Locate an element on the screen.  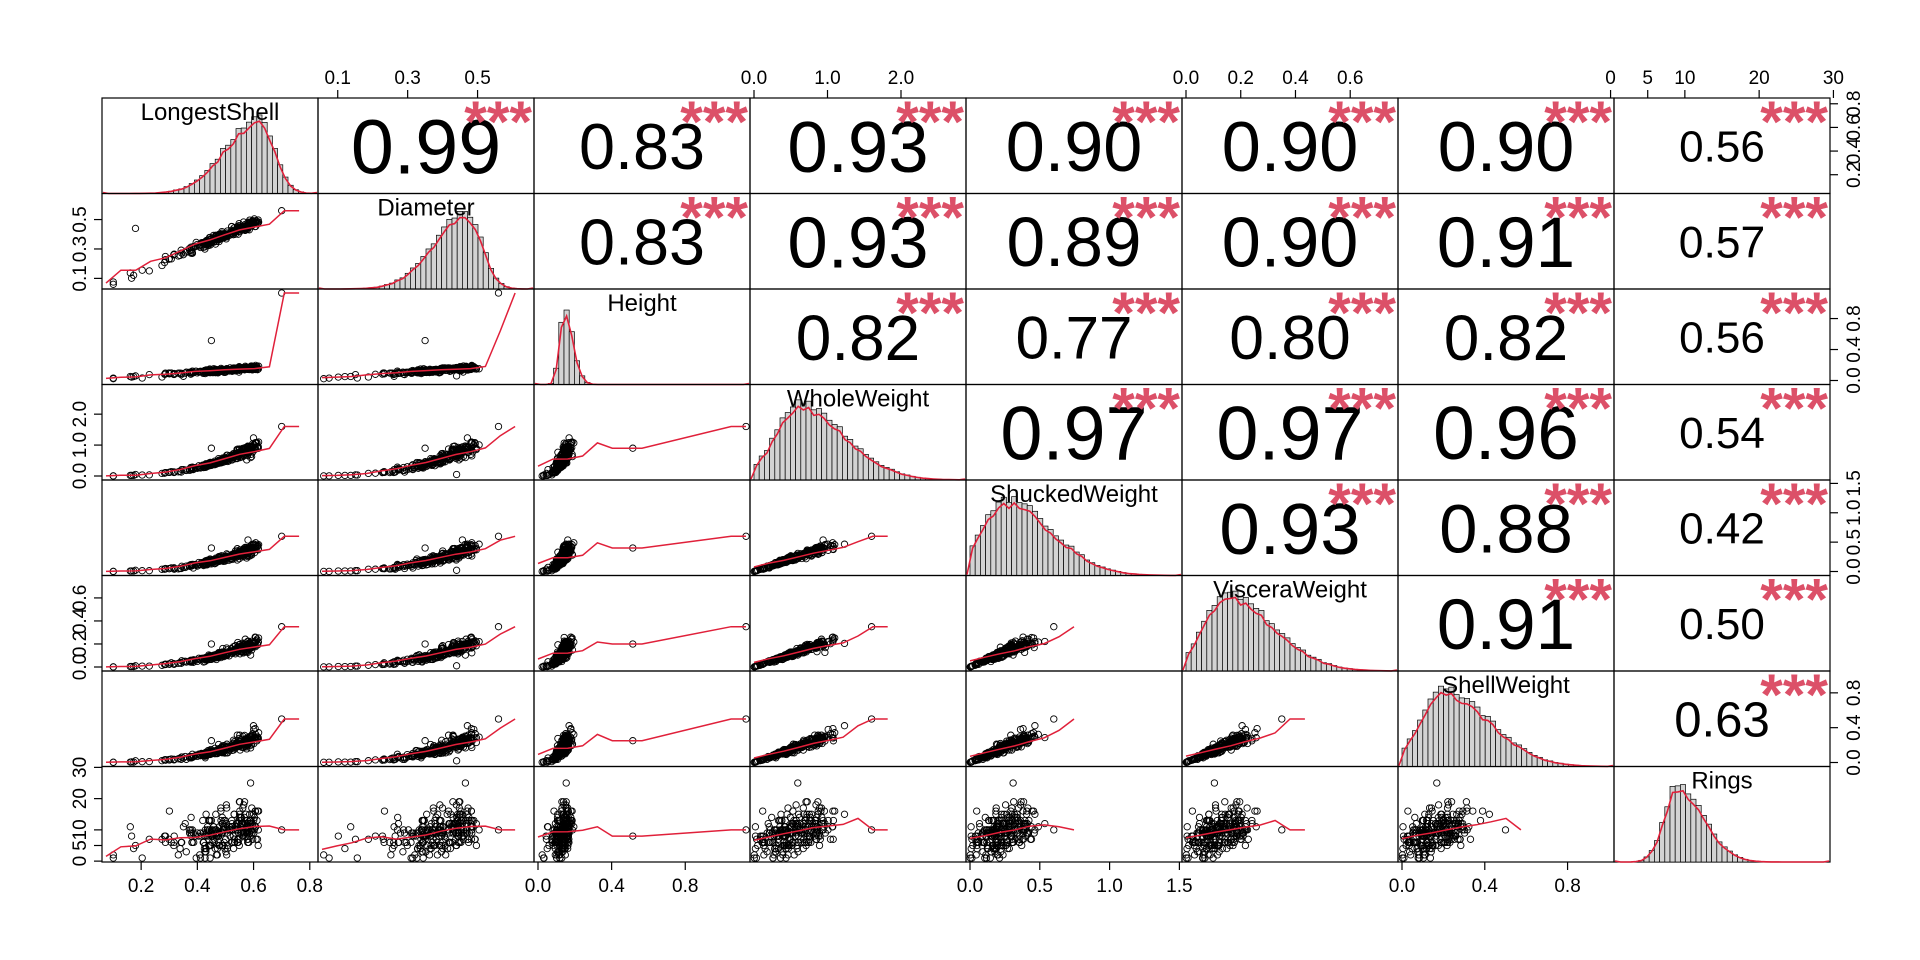
panel-Diameter-ShuckedWeight: 0.89*** is located at coordinates (1074, 238).